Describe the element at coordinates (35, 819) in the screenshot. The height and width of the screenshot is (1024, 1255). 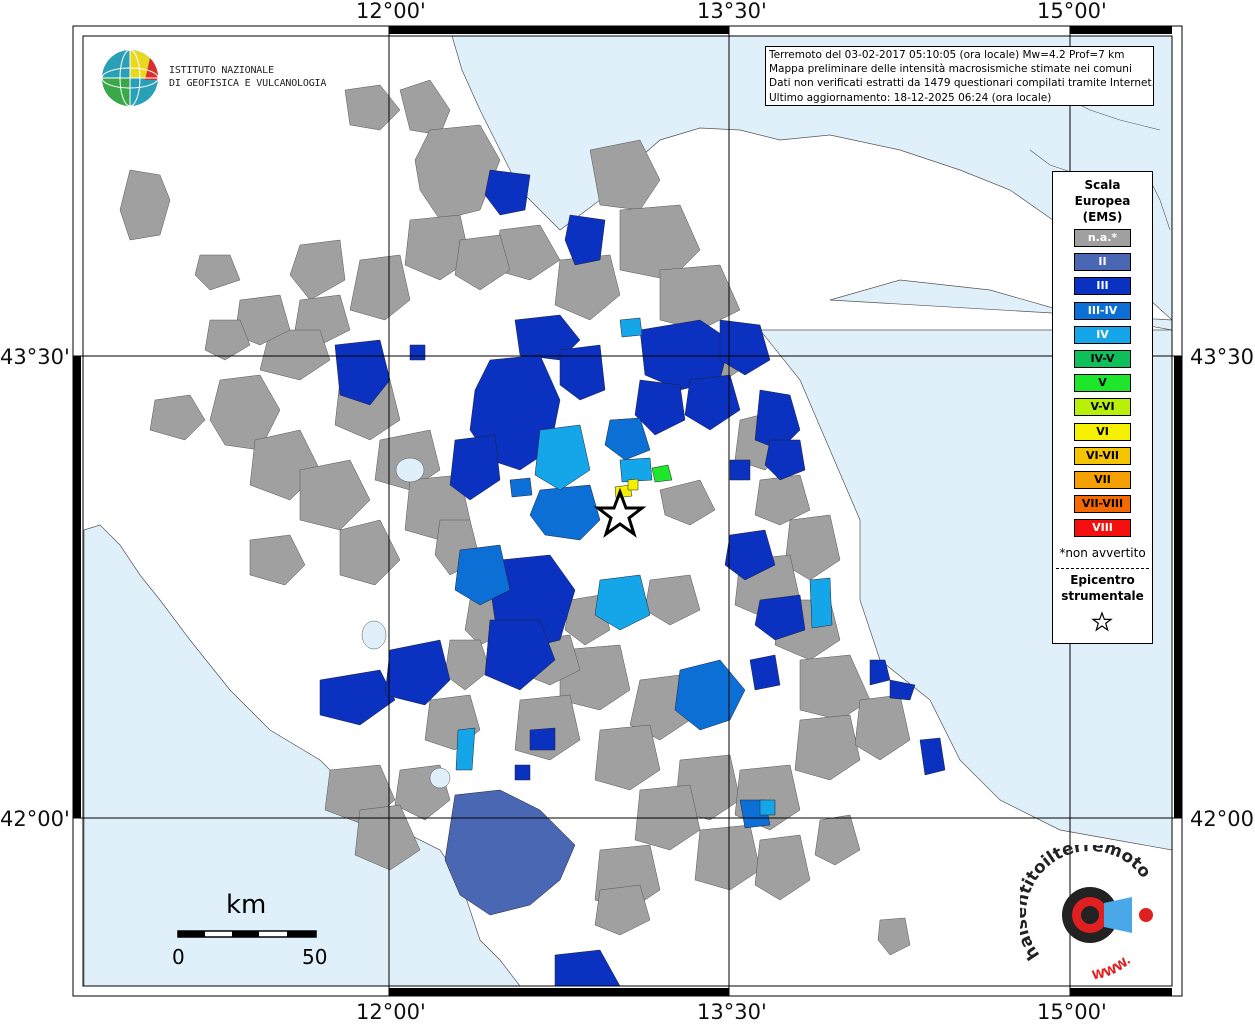
I see `left-lat-label-2: 42°00'` at that location.